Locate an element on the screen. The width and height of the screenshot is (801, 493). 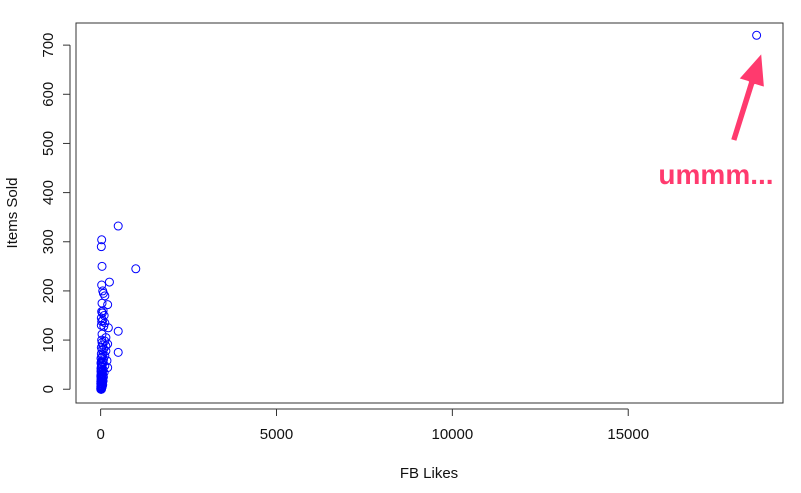
x-tick-label: 15000 is located at coordinates (628, 434).